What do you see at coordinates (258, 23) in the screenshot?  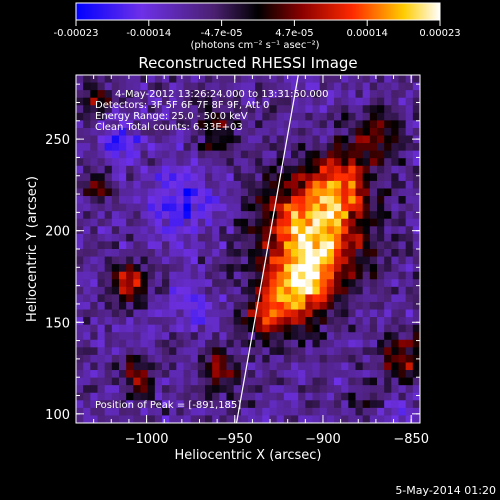 I see `colorbar-ticks` at bounding box center [258, 23].